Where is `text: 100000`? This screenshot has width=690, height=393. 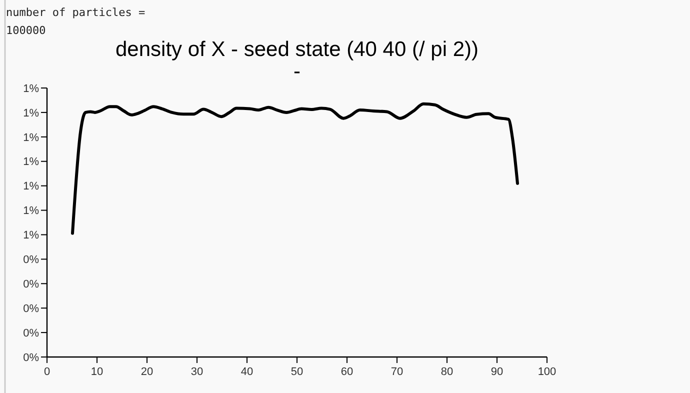 text: 100000 is located at coordinates (26, 30).